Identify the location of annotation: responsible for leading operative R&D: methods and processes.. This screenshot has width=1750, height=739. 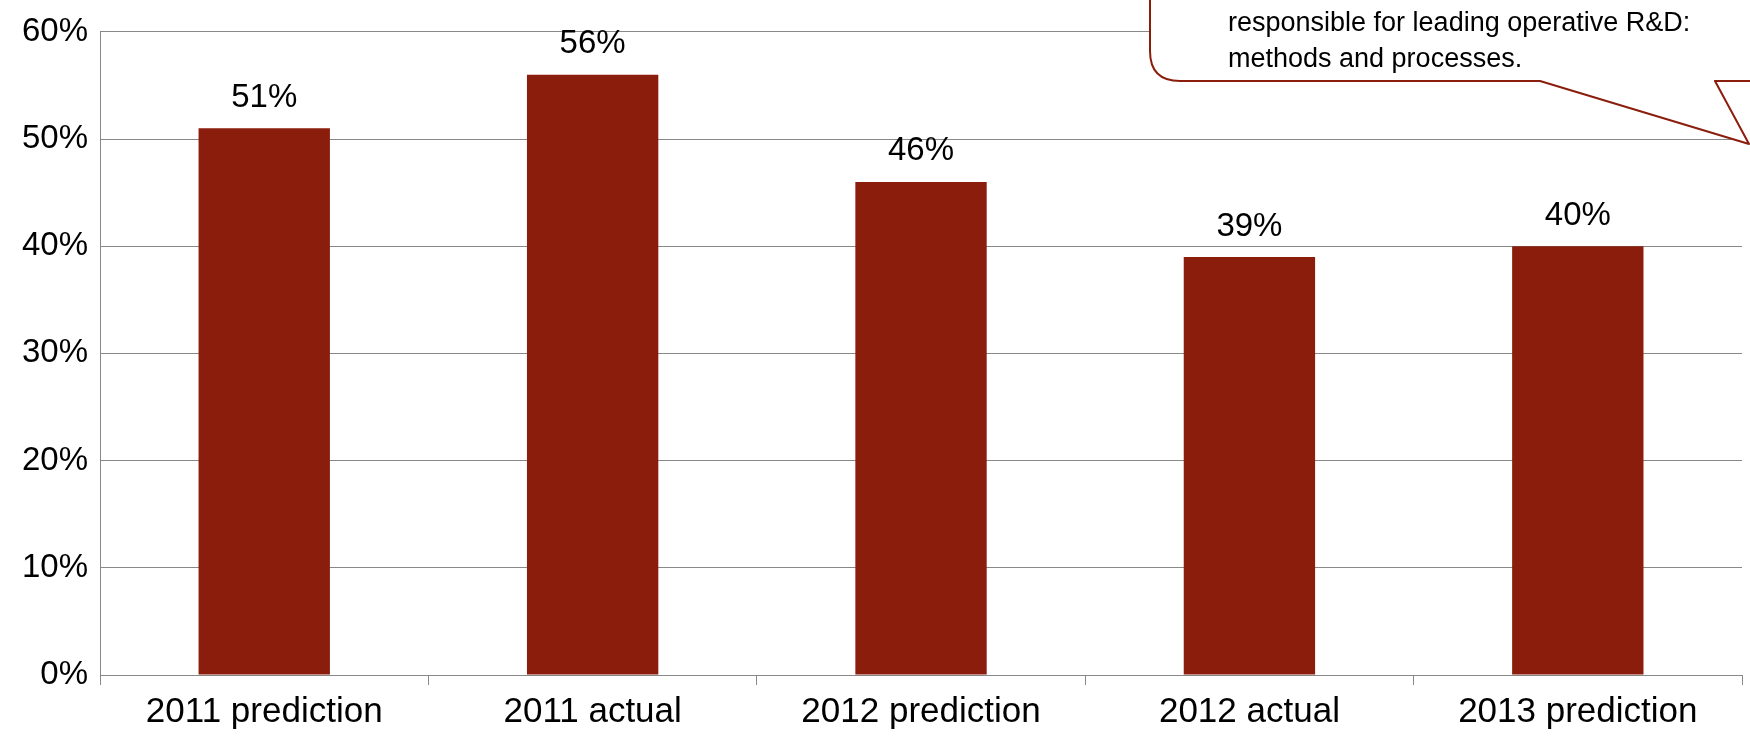
(1460, 40).